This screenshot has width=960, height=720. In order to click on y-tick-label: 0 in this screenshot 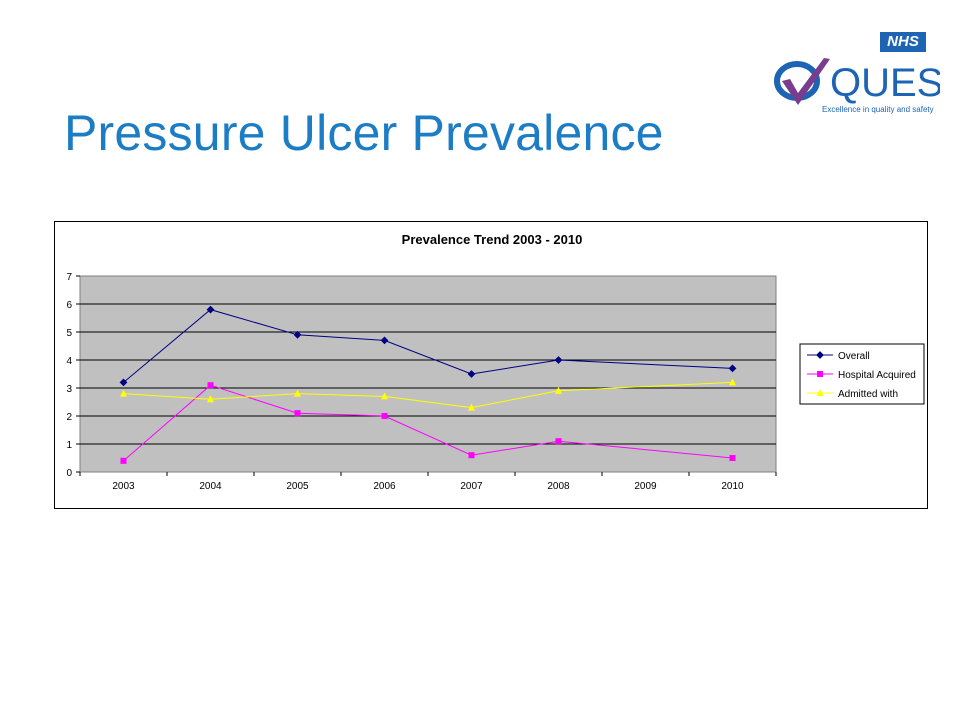, I will do `click(69, 473)`.